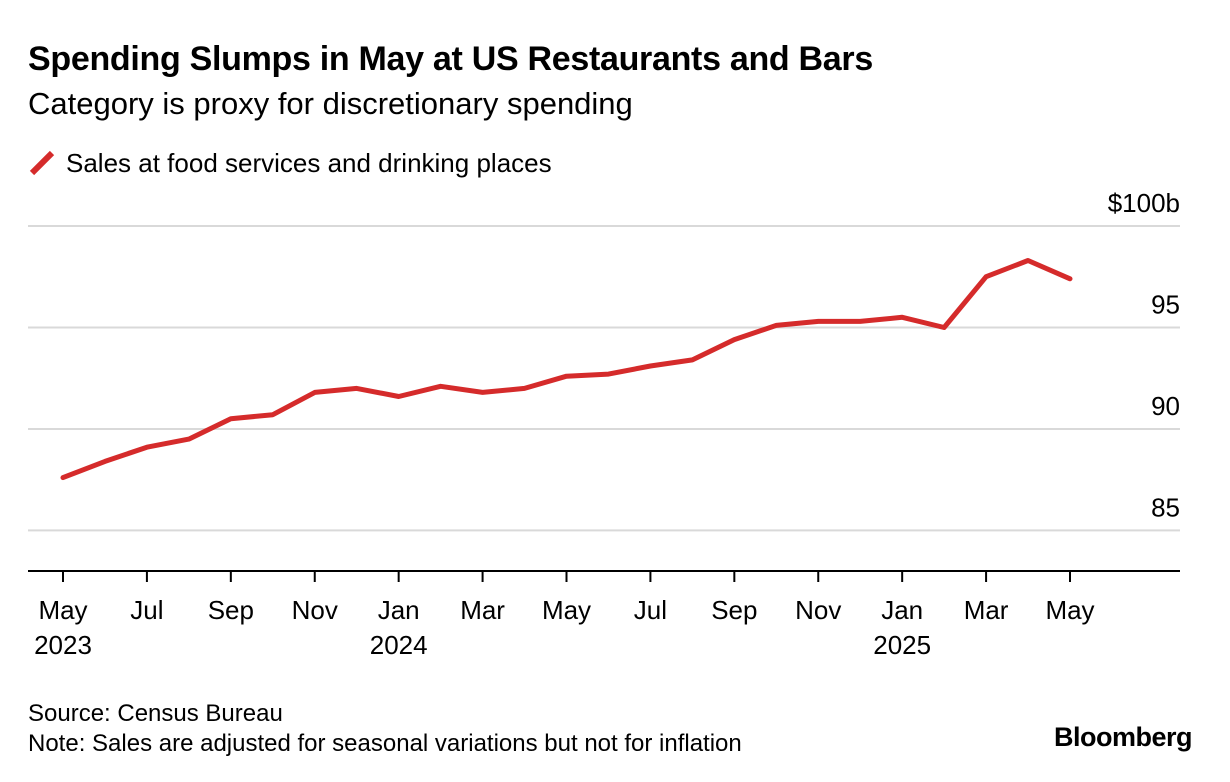 Image resolution: width=1230 pixels, height=782 pixels. What do you see at coordinates (1165, 304) in the screenshot?
I see `y-tick-label: 95` at bounding box center [1165, 304].